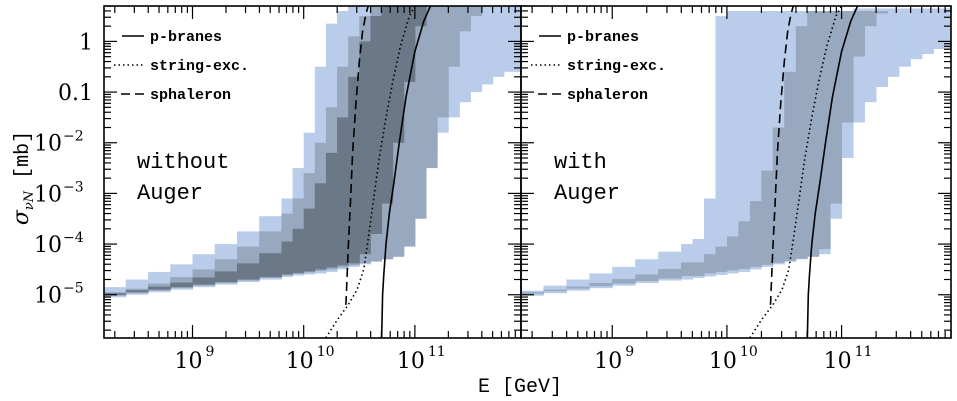 This screenshot has width=957, height=401. I want to click on curve-sphaleron, so click(782, 155).